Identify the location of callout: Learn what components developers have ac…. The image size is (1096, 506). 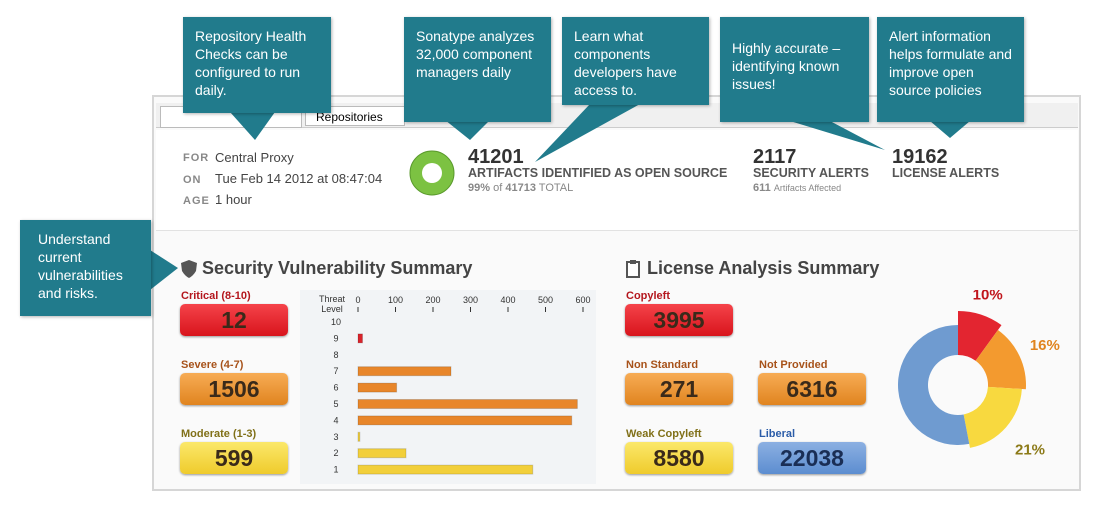
(635, 61).